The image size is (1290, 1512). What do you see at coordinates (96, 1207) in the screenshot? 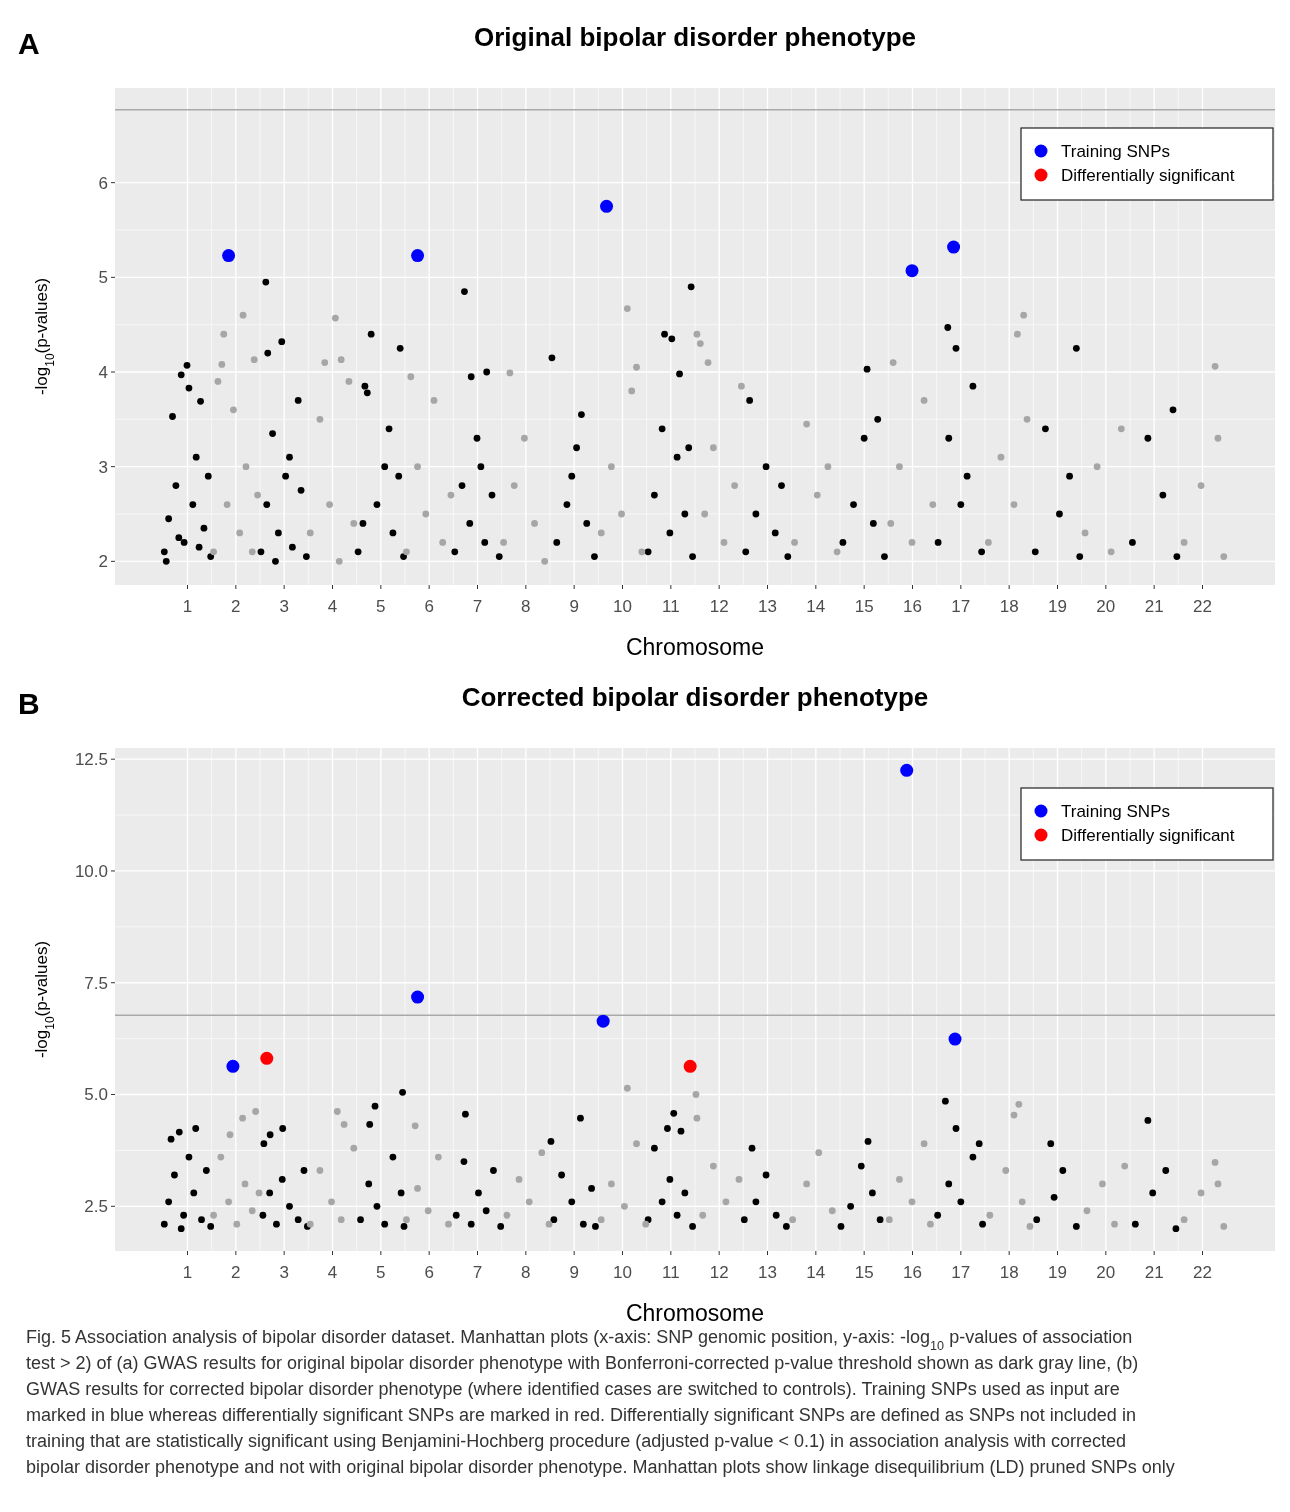
I see `y-tick-label: 2.5` at bounding box center [96, 1207].